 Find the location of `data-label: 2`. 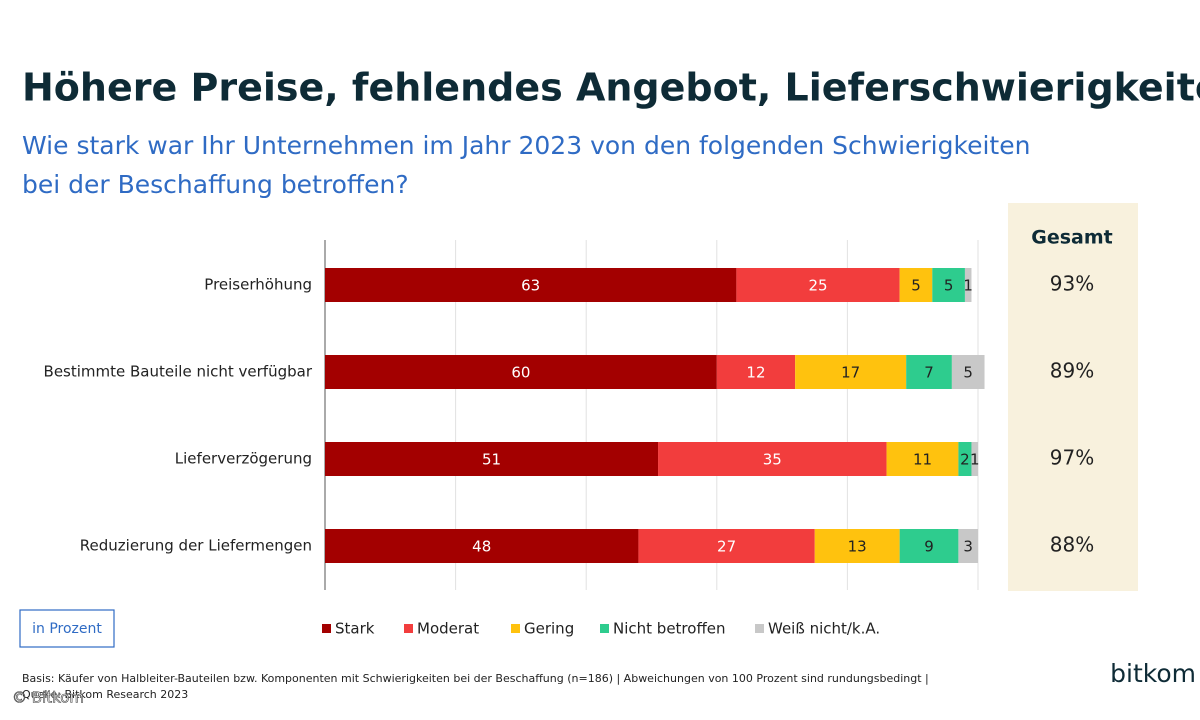

data-label: 2 is located at coordinates (965, 460).